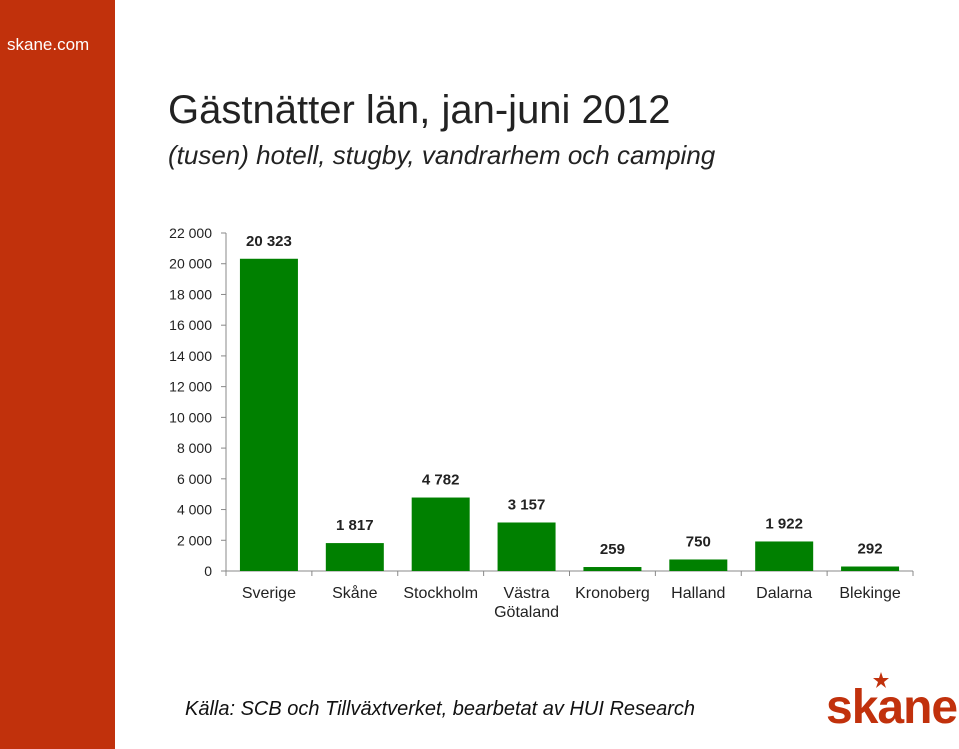  Describe the element at coordinates (354, 593) in the screenshot. I see `x-tick-label: Skåne` at that location.